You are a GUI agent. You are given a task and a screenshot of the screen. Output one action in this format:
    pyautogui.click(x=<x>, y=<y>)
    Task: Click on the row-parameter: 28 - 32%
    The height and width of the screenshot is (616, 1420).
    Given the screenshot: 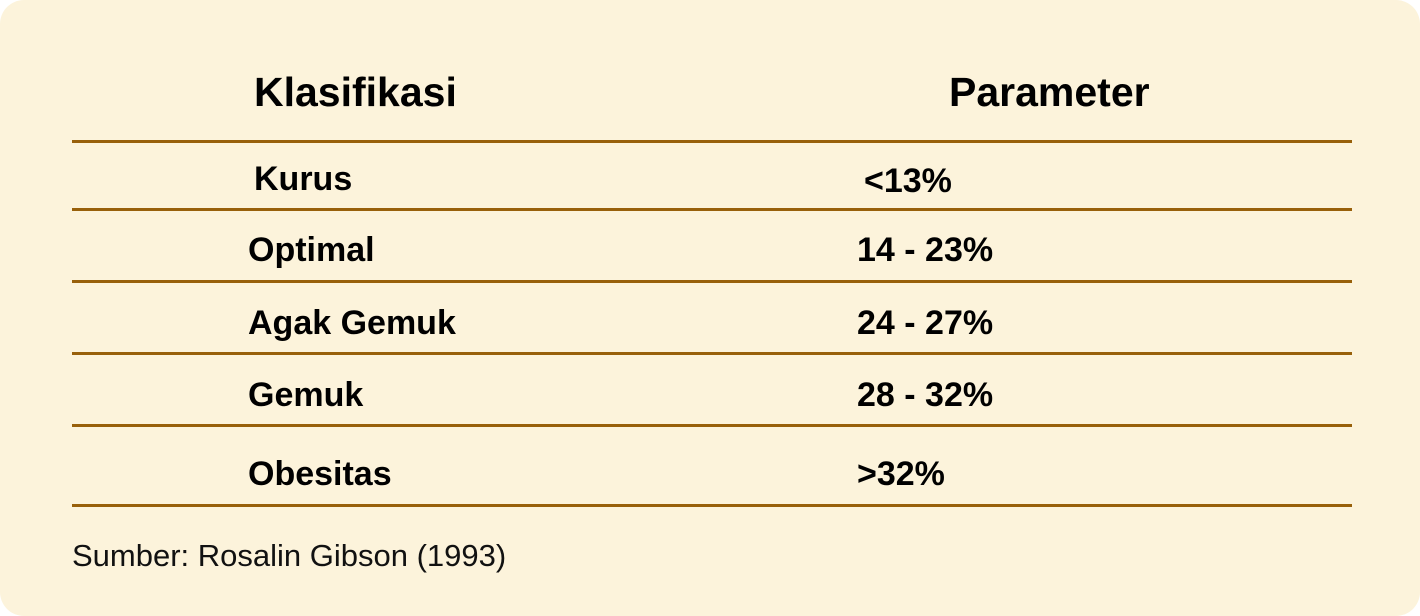 What is the action you would take?
    pyautogui.click(x=925, y=395)
    